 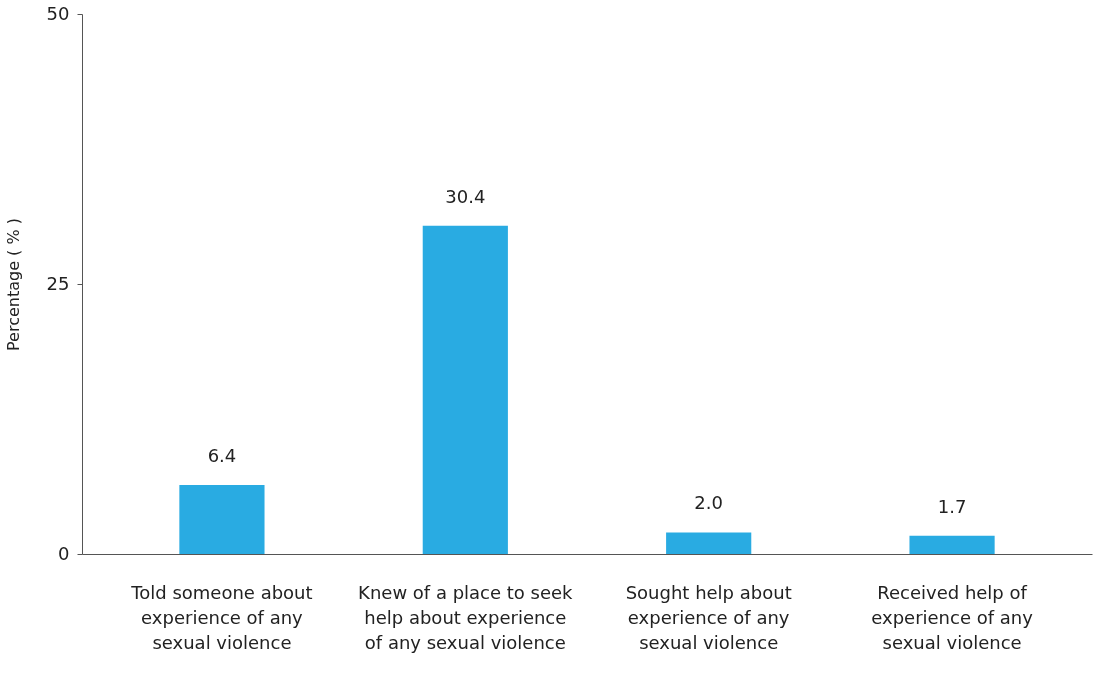 I want to click on y-tick-label: 25, so click(x=58, y=283).